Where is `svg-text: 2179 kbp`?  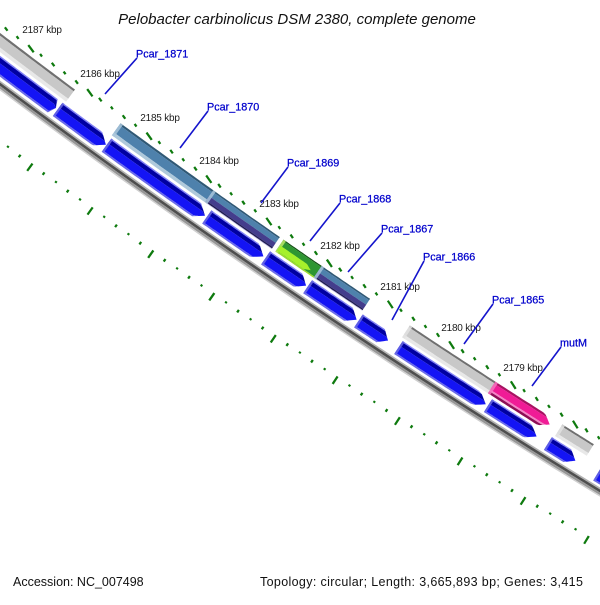 svg-text: 2179 kbp is located at coordinates (523, 368).